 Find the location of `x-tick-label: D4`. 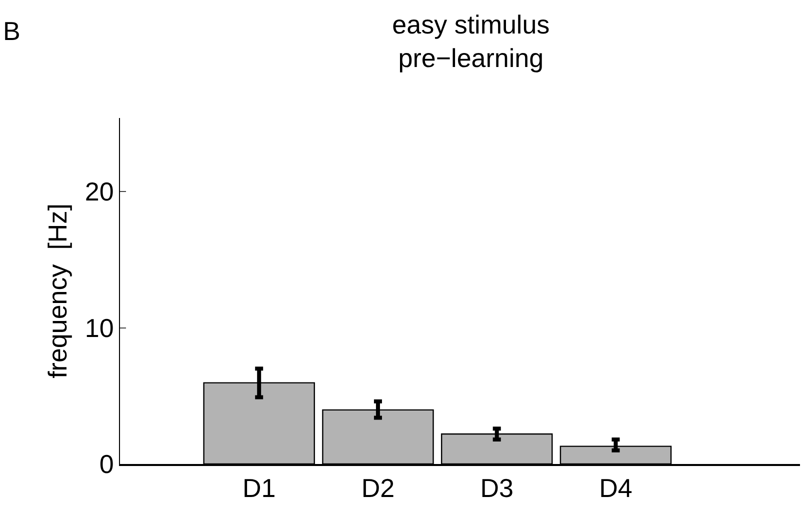

x-tick-label: D4 is located at coordinates (615, 488).